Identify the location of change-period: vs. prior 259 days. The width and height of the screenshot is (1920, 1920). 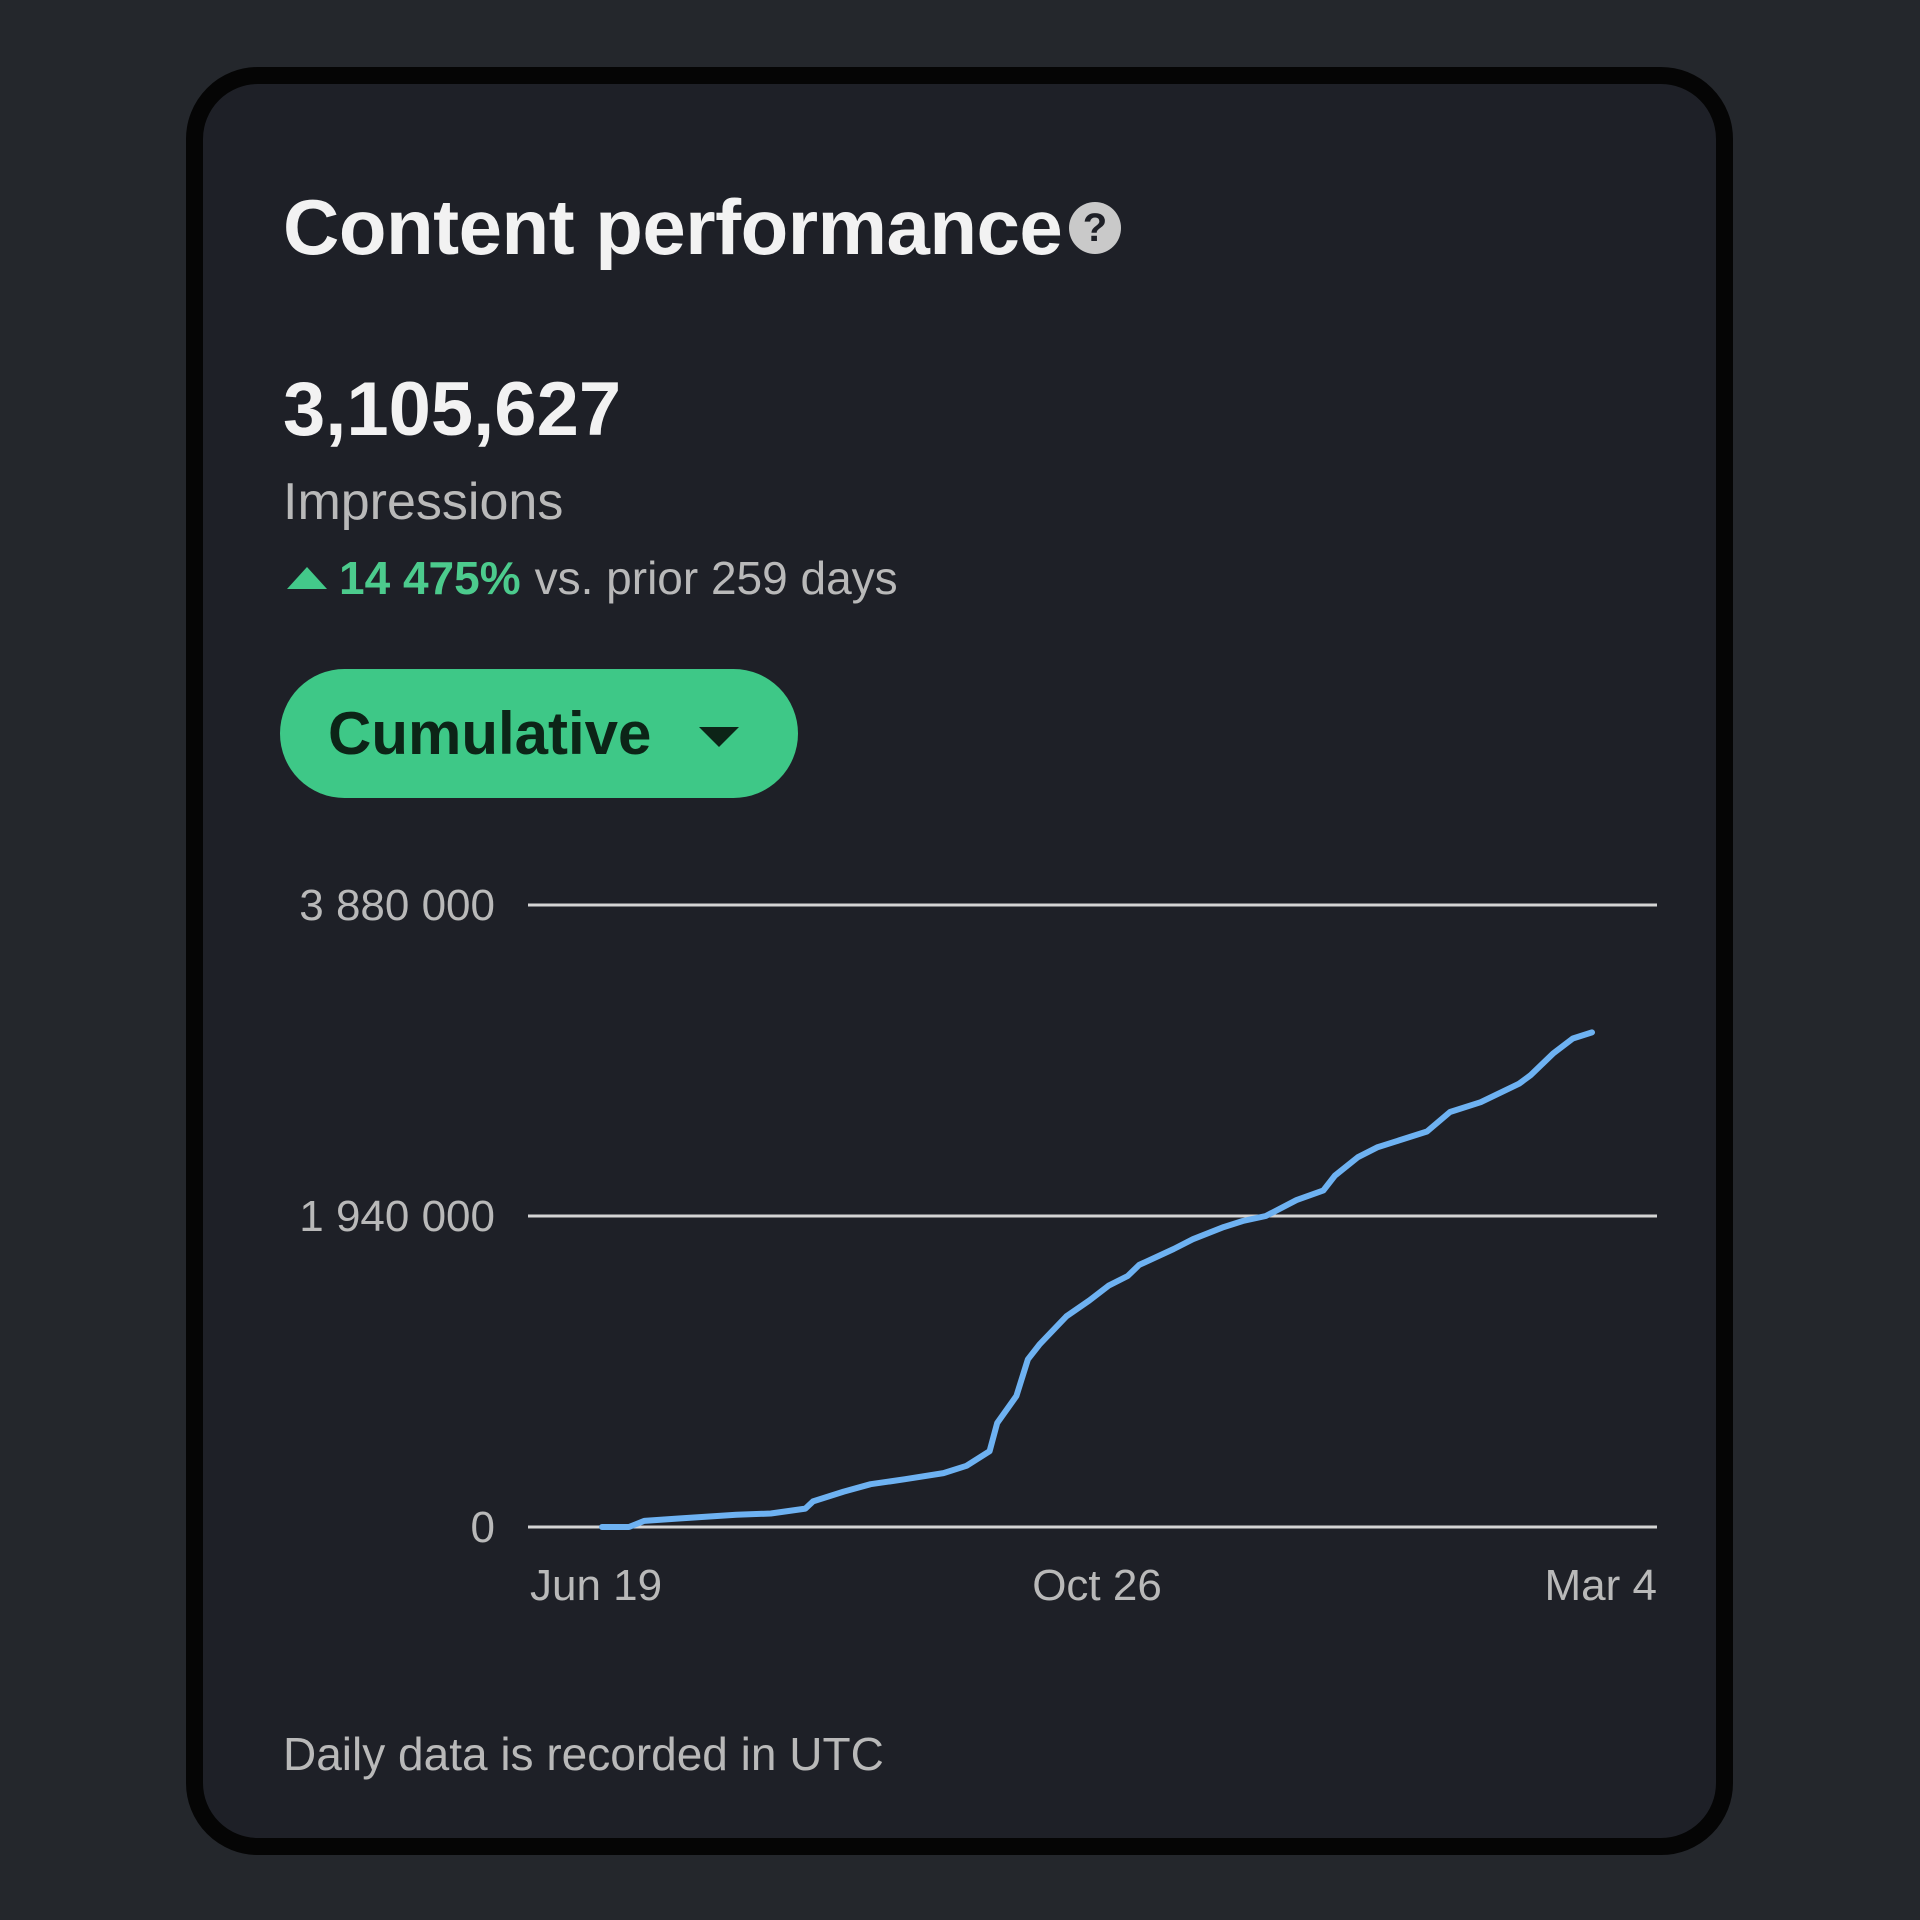
(716, 578).